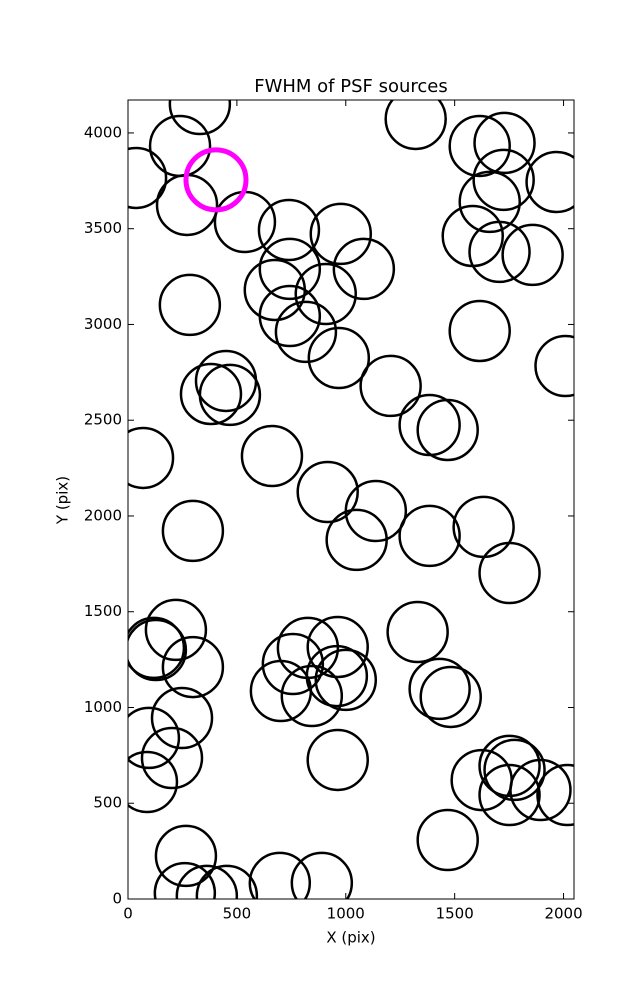 The width and height of the screenshot is (637, 1000). What do you see at coordinates (103, 324) in the screenshot?
I see `y-tick-label: 3000` at bounding box center [103, 324].